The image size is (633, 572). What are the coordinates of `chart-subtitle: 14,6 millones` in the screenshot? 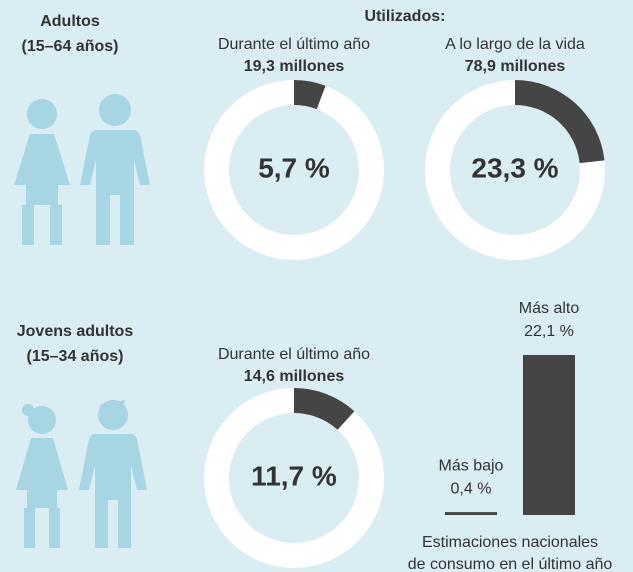 It's located at (294, 376).